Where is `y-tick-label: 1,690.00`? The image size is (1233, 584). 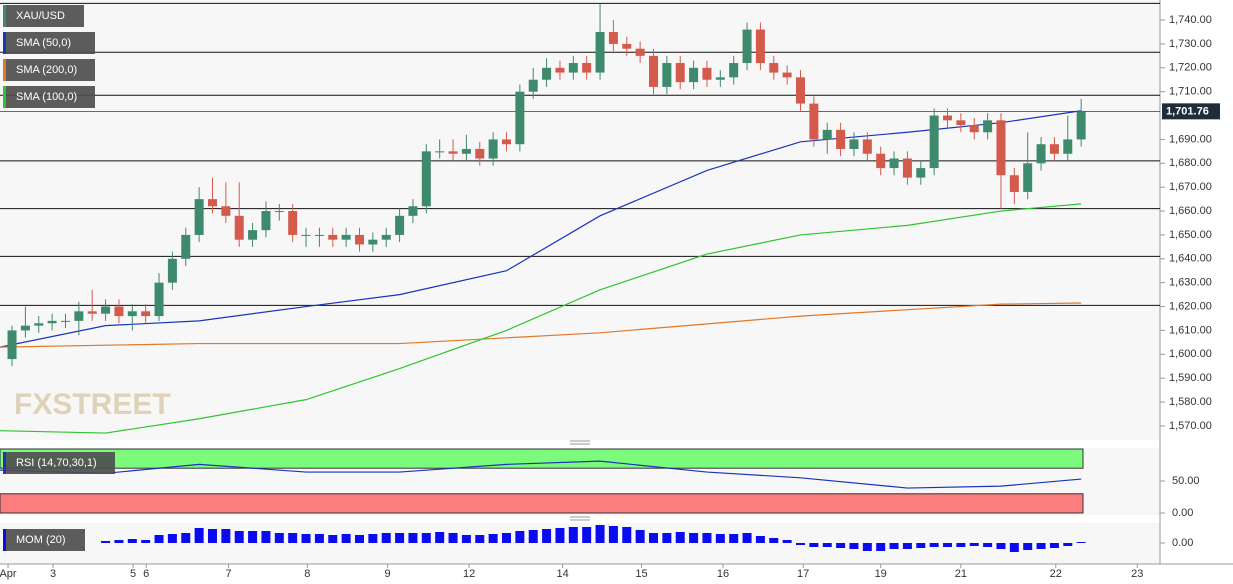 y-tick-label: 1,690.00 is located at coordinates (1190, 139).